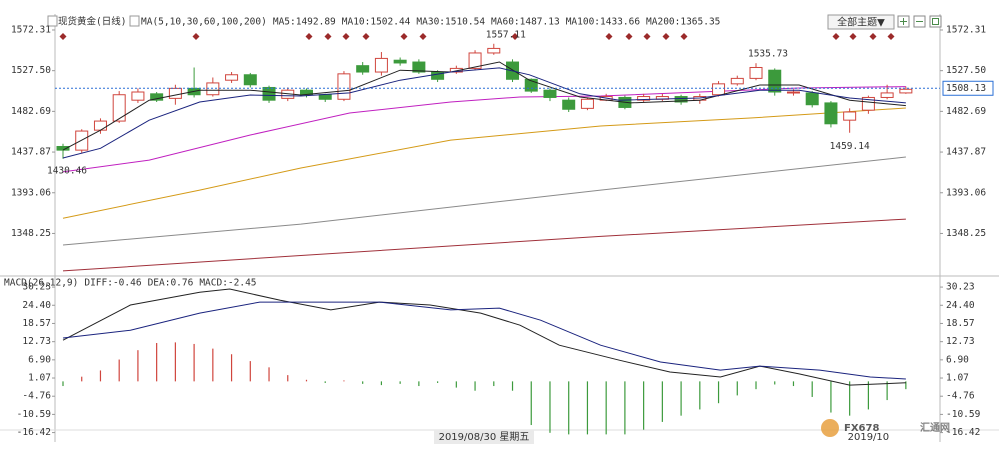 Image resolution: width=999 pixels, height=455 pixels. What do you see at coordinates (683, 22) in the screenshot?
I see `legend-label: MA200:1365.35` at bounding box center [683, 22].